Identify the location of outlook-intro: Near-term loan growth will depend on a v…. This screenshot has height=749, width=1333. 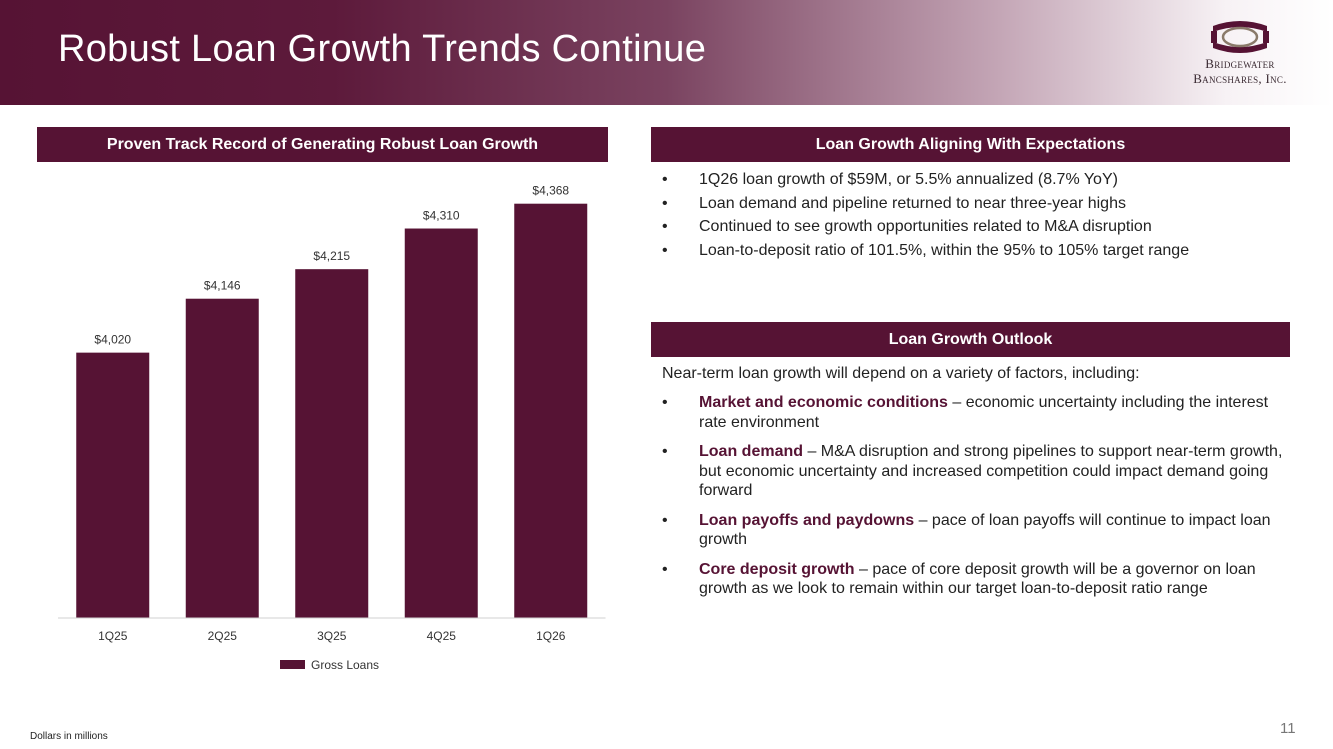
(901, 373).